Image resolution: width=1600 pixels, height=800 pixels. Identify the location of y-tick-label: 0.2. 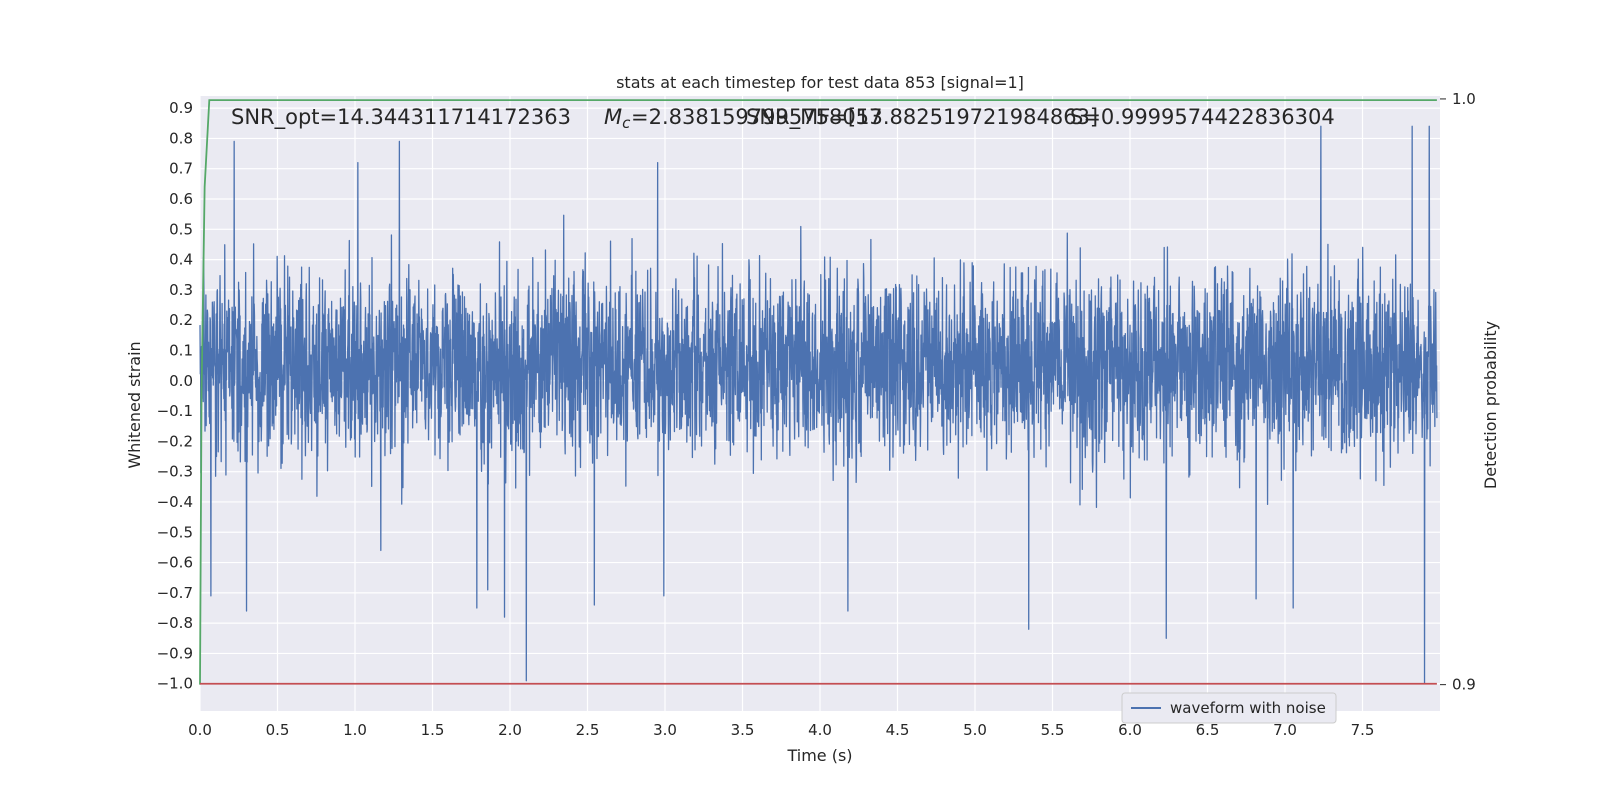
(181, 320).